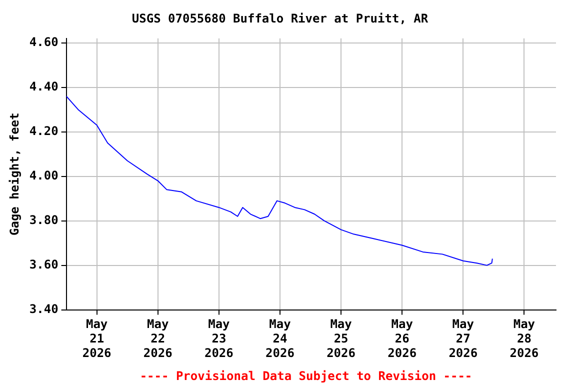  I want to click on y-tick-label: 3.40, so click(43, 309).